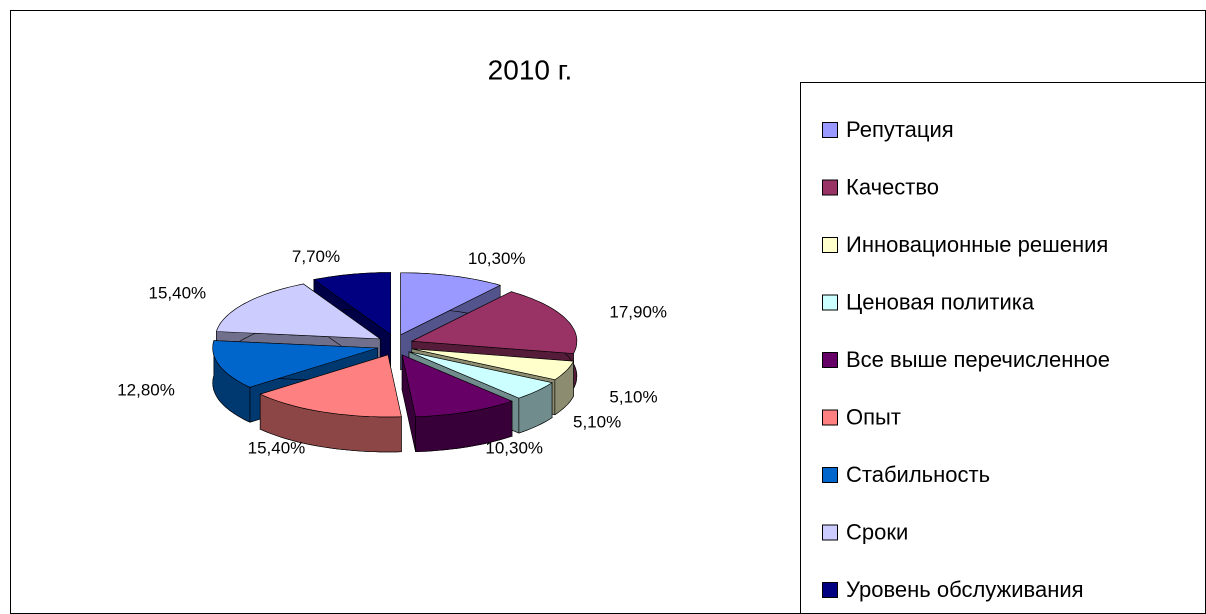 This screenshot has height=614, width=1206. I want to click on legend-label: Уровень обслуживания, so click(965, 589).